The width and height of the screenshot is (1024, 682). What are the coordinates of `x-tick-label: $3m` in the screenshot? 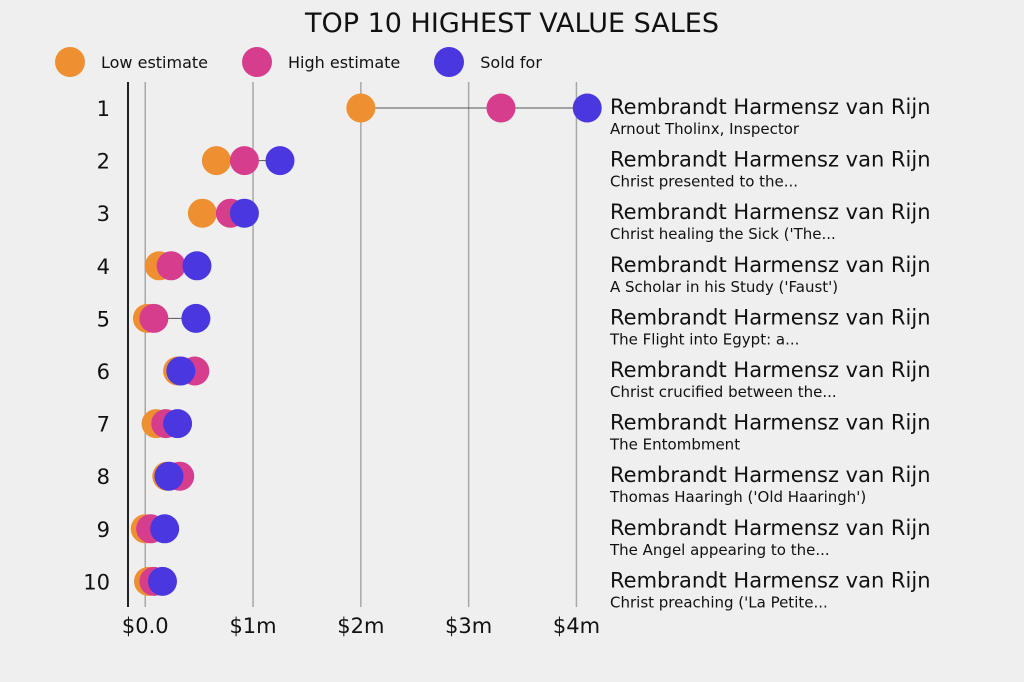 It's located at (468, 626).